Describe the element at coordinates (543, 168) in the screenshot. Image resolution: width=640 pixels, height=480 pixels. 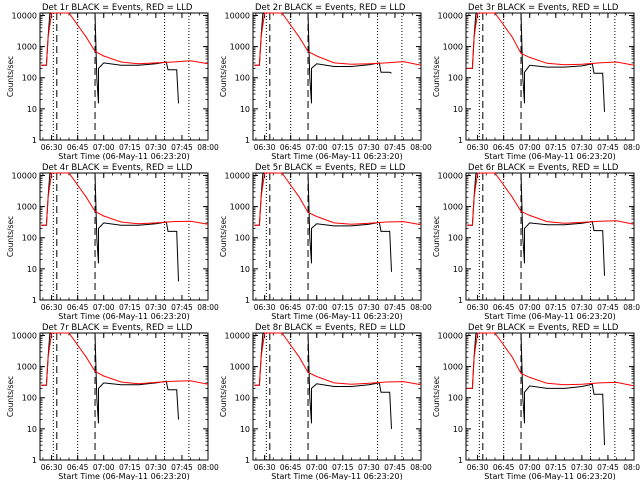
I see `chart-title: Det 6r BLACK = Events, RED = LLD` at that location.